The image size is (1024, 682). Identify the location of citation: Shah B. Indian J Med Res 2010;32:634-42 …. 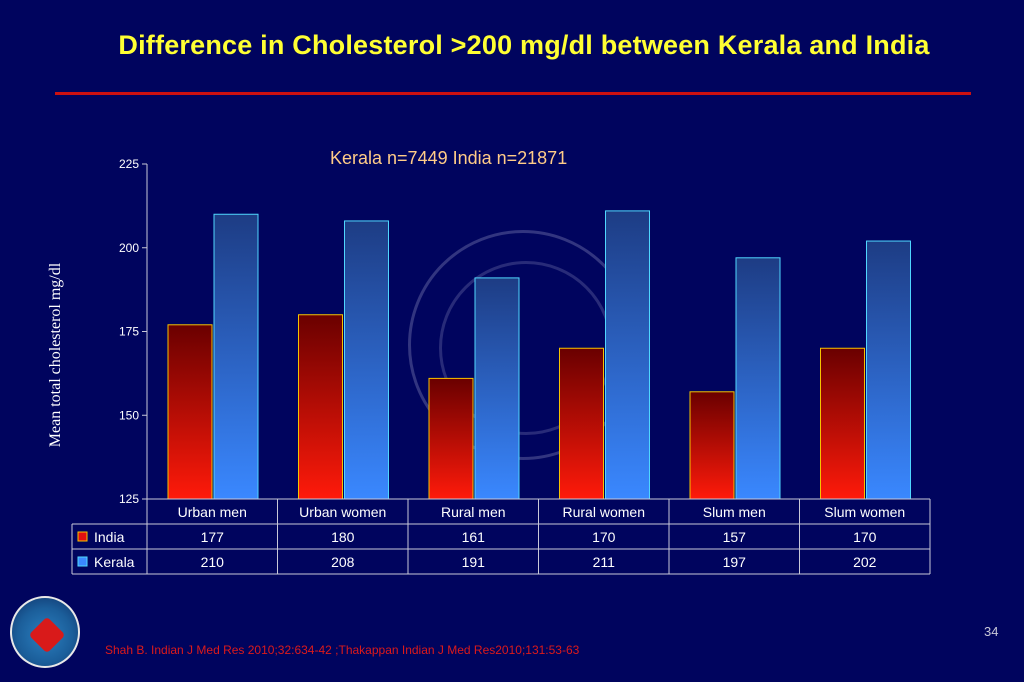
(342, 650).